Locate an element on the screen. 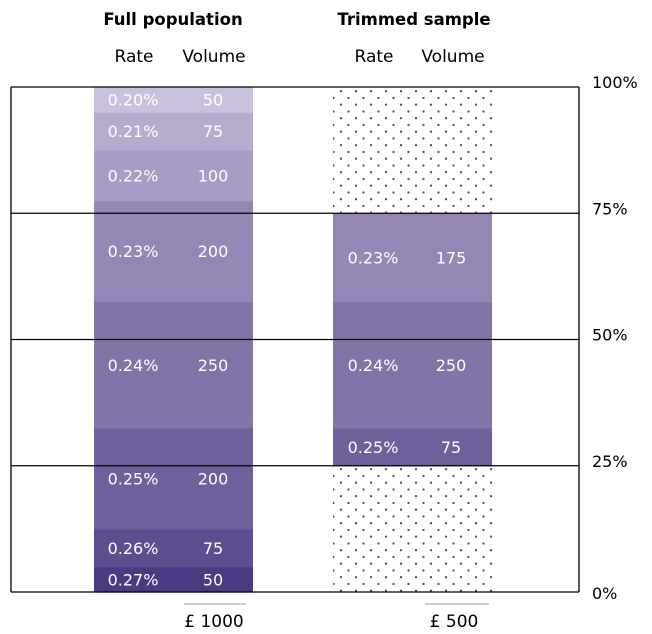  full-population-segment-rate: 0.25% is located at coordinates (133, 478).